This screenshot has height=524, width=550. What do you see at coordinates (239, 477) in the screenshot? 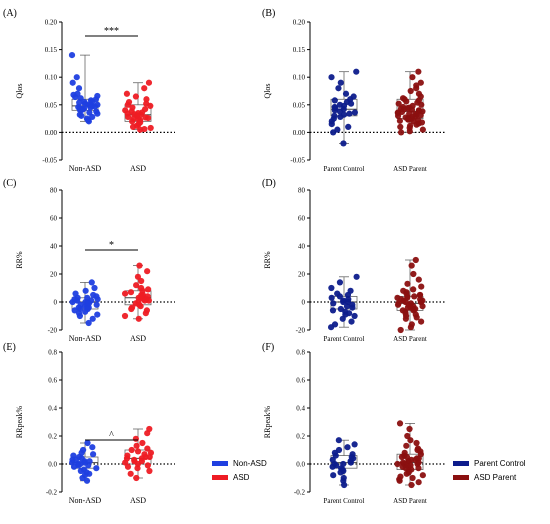
I see `legend-item-asd: ASD` at bounding box center [239, 477].